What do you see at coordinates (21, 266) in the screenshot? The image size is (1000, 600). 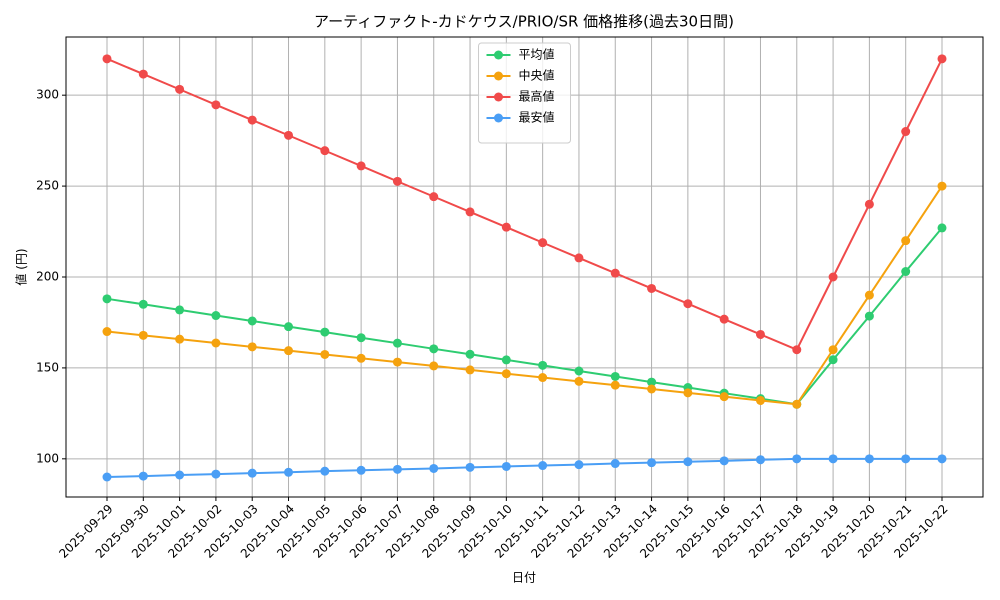 I see `y-axis-label: 値 (円)` at bounding box center [21, 266].